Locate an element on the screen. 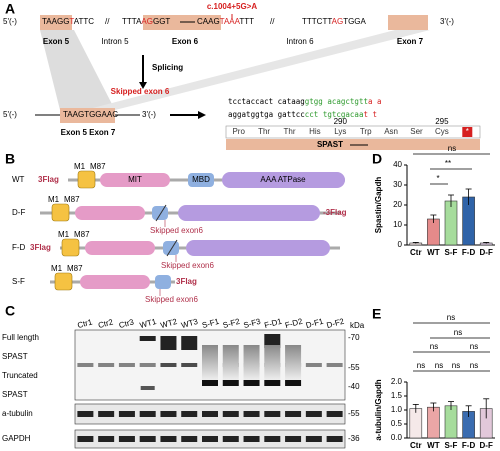 The width and height of the screenshot is (500, 451). label: Pro is located at coordinates (238, 131).